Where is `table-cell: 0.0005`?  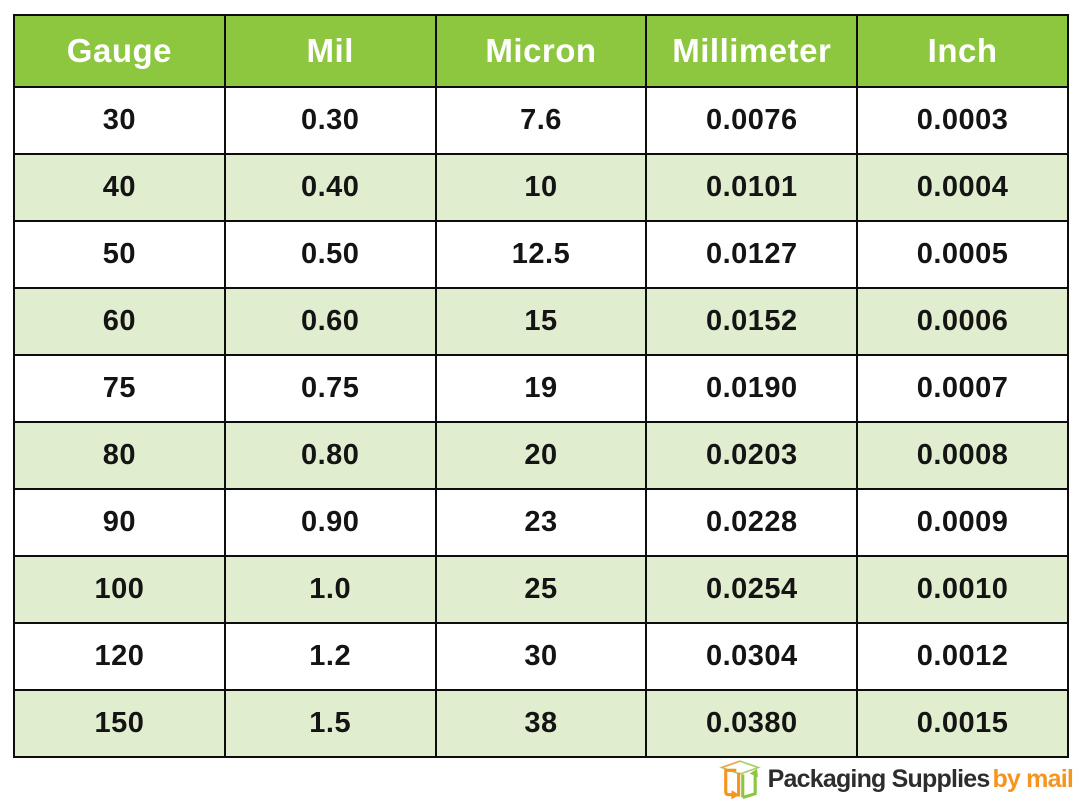 table-cell: 0.0005 is located at coordinates (962, 254).